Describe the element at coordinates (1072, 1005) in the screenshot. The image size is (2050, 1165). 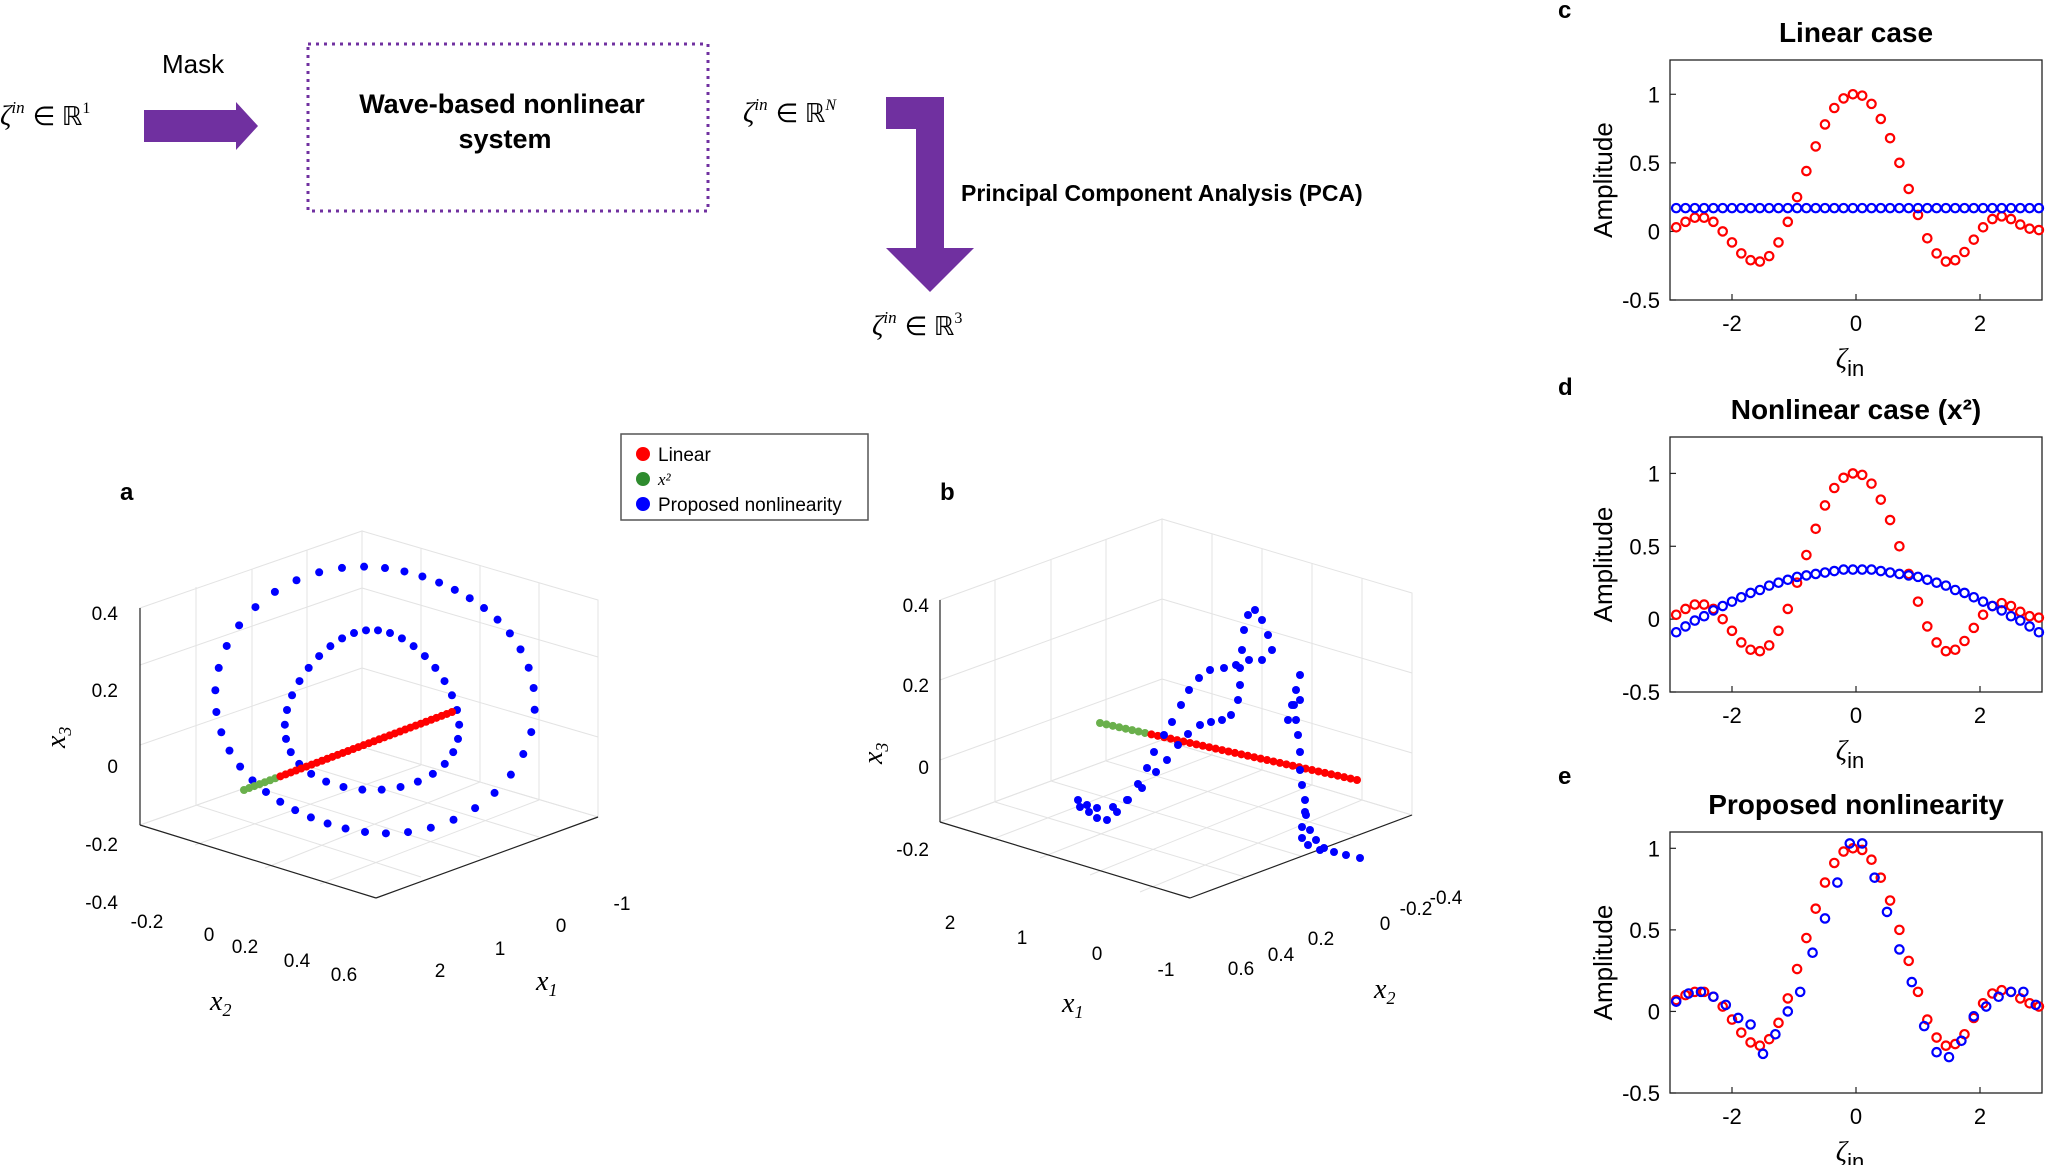
I see `panel-b-x1-label: x1` at that location.